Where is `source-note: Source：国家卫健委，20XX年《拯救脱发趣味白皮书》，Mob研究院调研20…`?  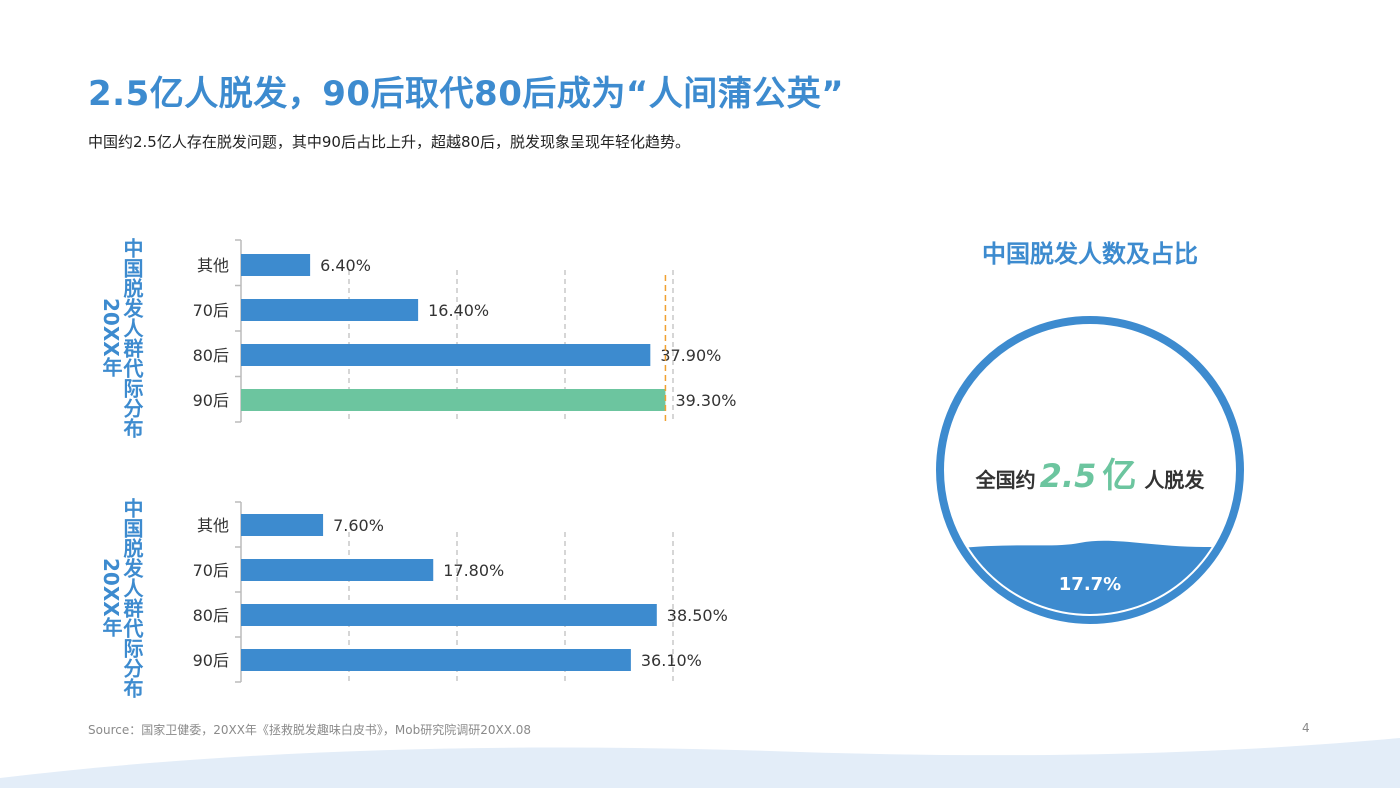 source-note: Source：国家卫健委，20XX年《拯救脱发趣味白皮书》，Mob研究院调研20… is located at coordinates (310, 730).